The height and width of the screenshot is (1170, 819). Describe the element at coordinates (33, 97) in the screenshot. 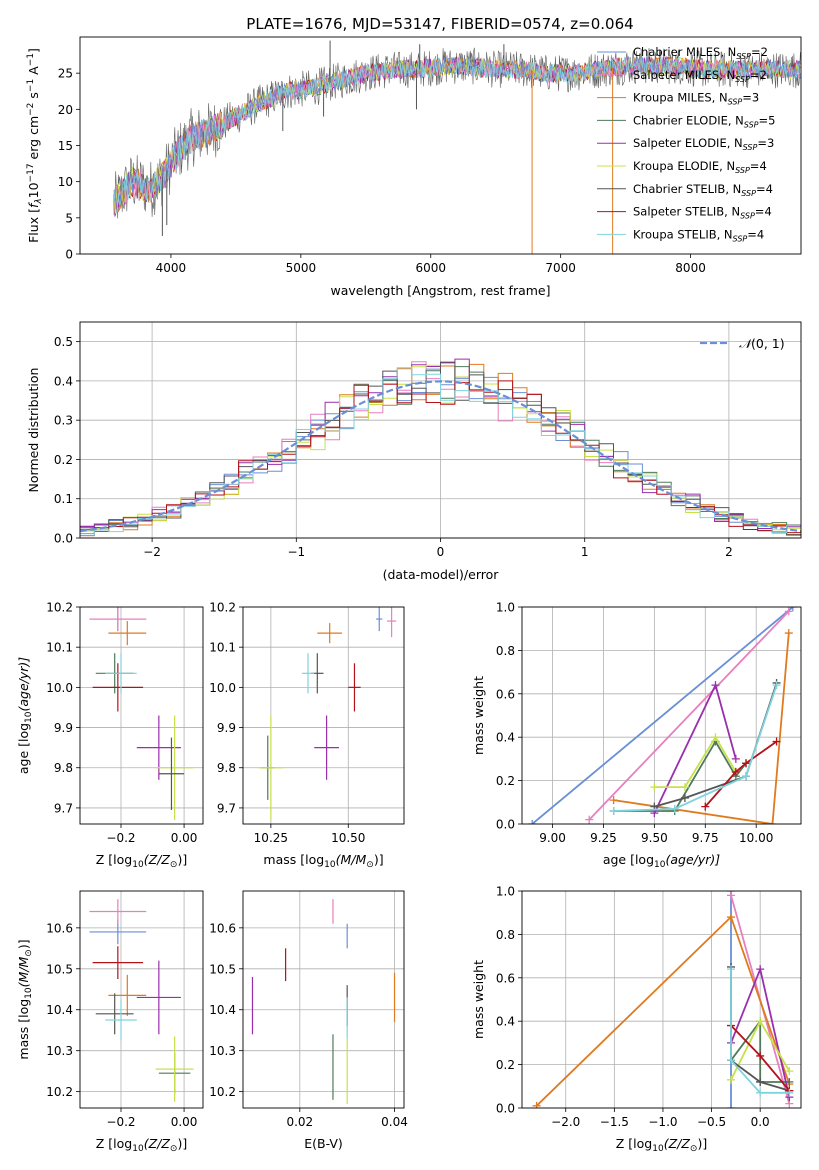

I see `label-part: s` at that location.